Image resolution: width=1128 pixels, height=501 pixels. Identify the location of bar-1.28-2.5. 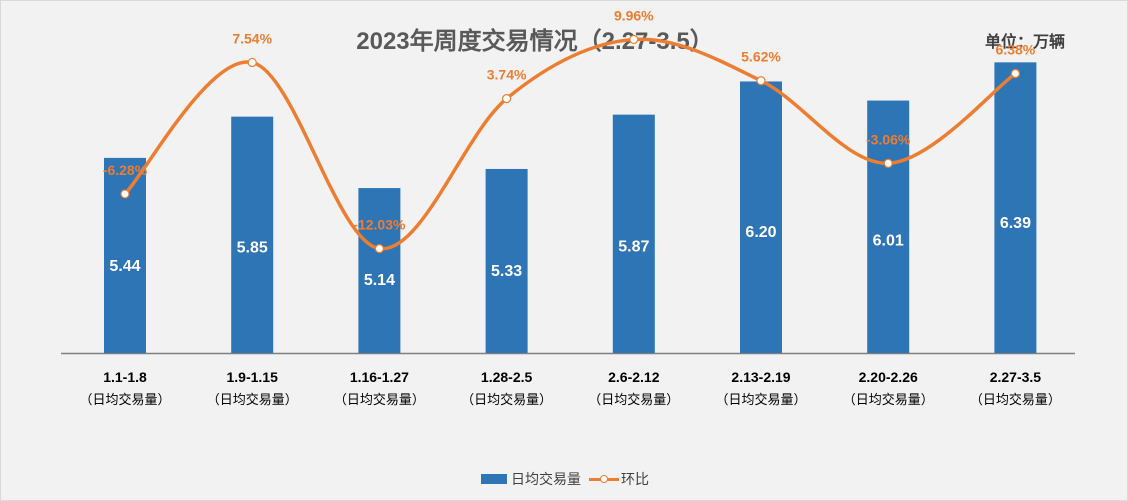
(506, 260).